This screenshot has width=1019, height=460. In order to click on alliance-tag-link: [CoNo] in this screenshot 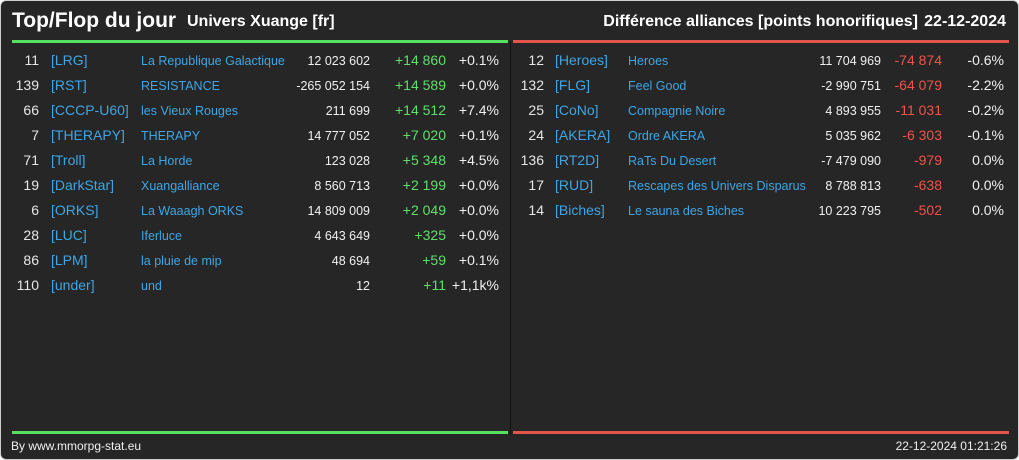, I will do `click(577, 110)`.